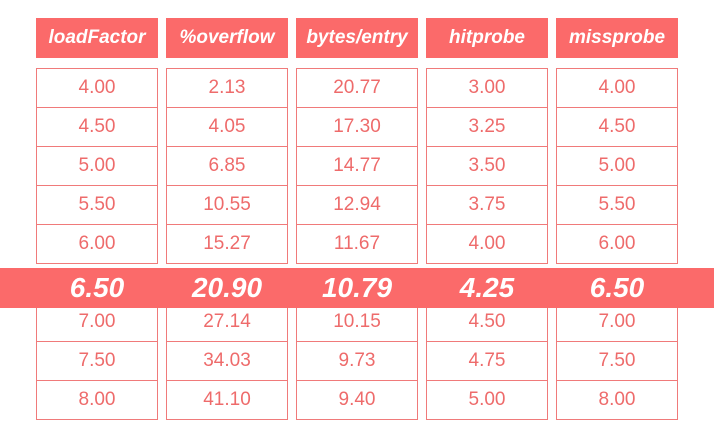  What do you see at coordinates (97, 287) in the screenshot?
I see `highlight-cell-loadfactor: 6.50` at bounding box center [97, 287].